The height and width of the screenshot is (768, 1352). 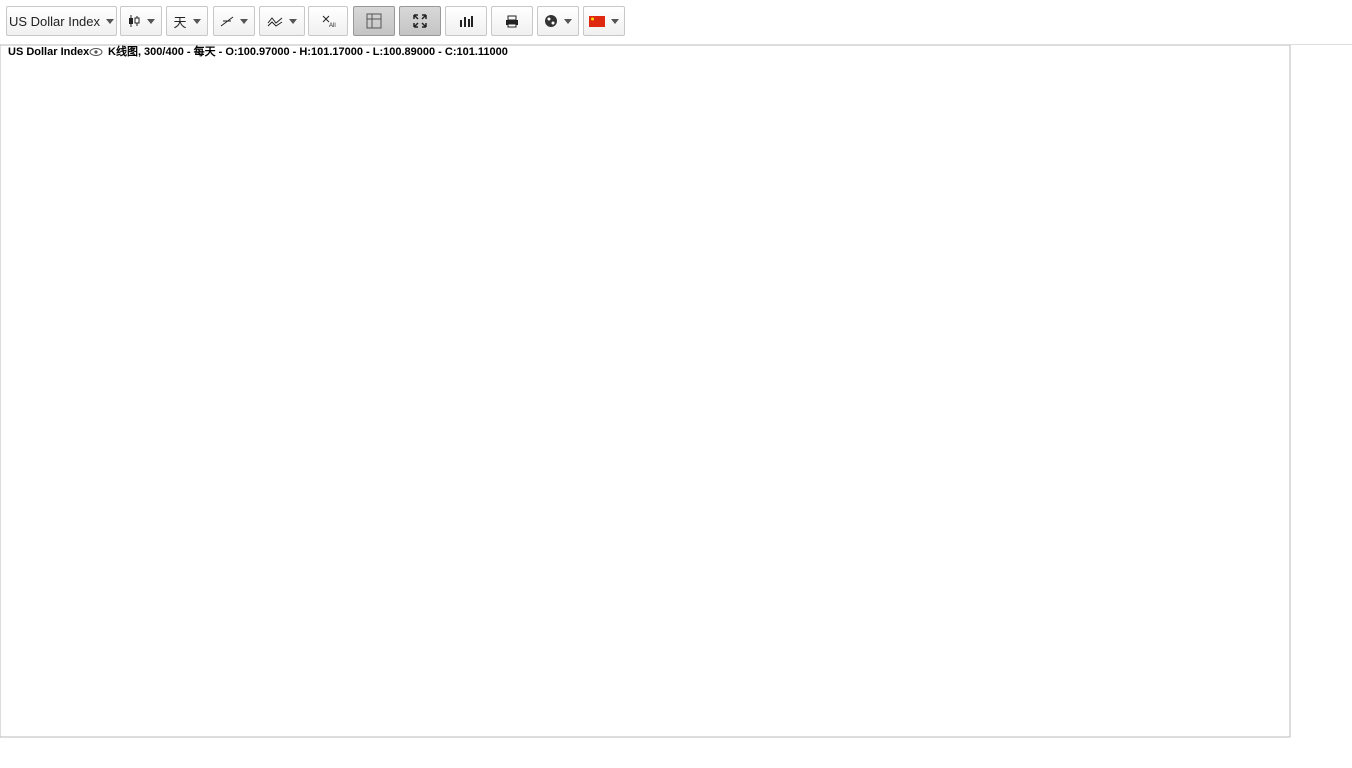 What do you see at coordinates (282, 21) in the screenshot?
I see `indicator-button` at bounding box center [282, 21].